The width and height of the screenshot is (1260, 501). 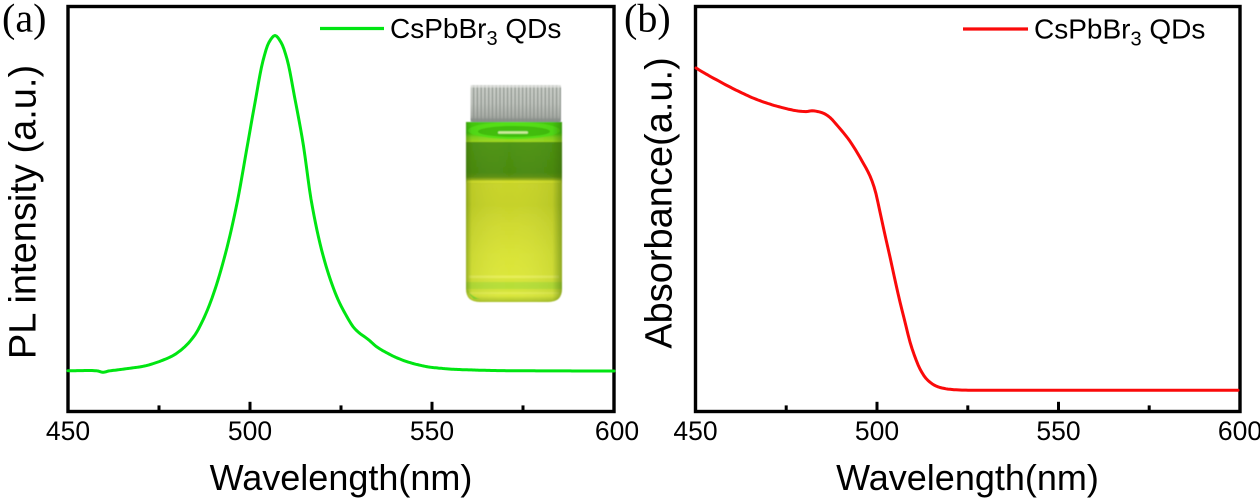 I want to click on svg-text: PL intensity (a.u.), so click(x=24, y=212).